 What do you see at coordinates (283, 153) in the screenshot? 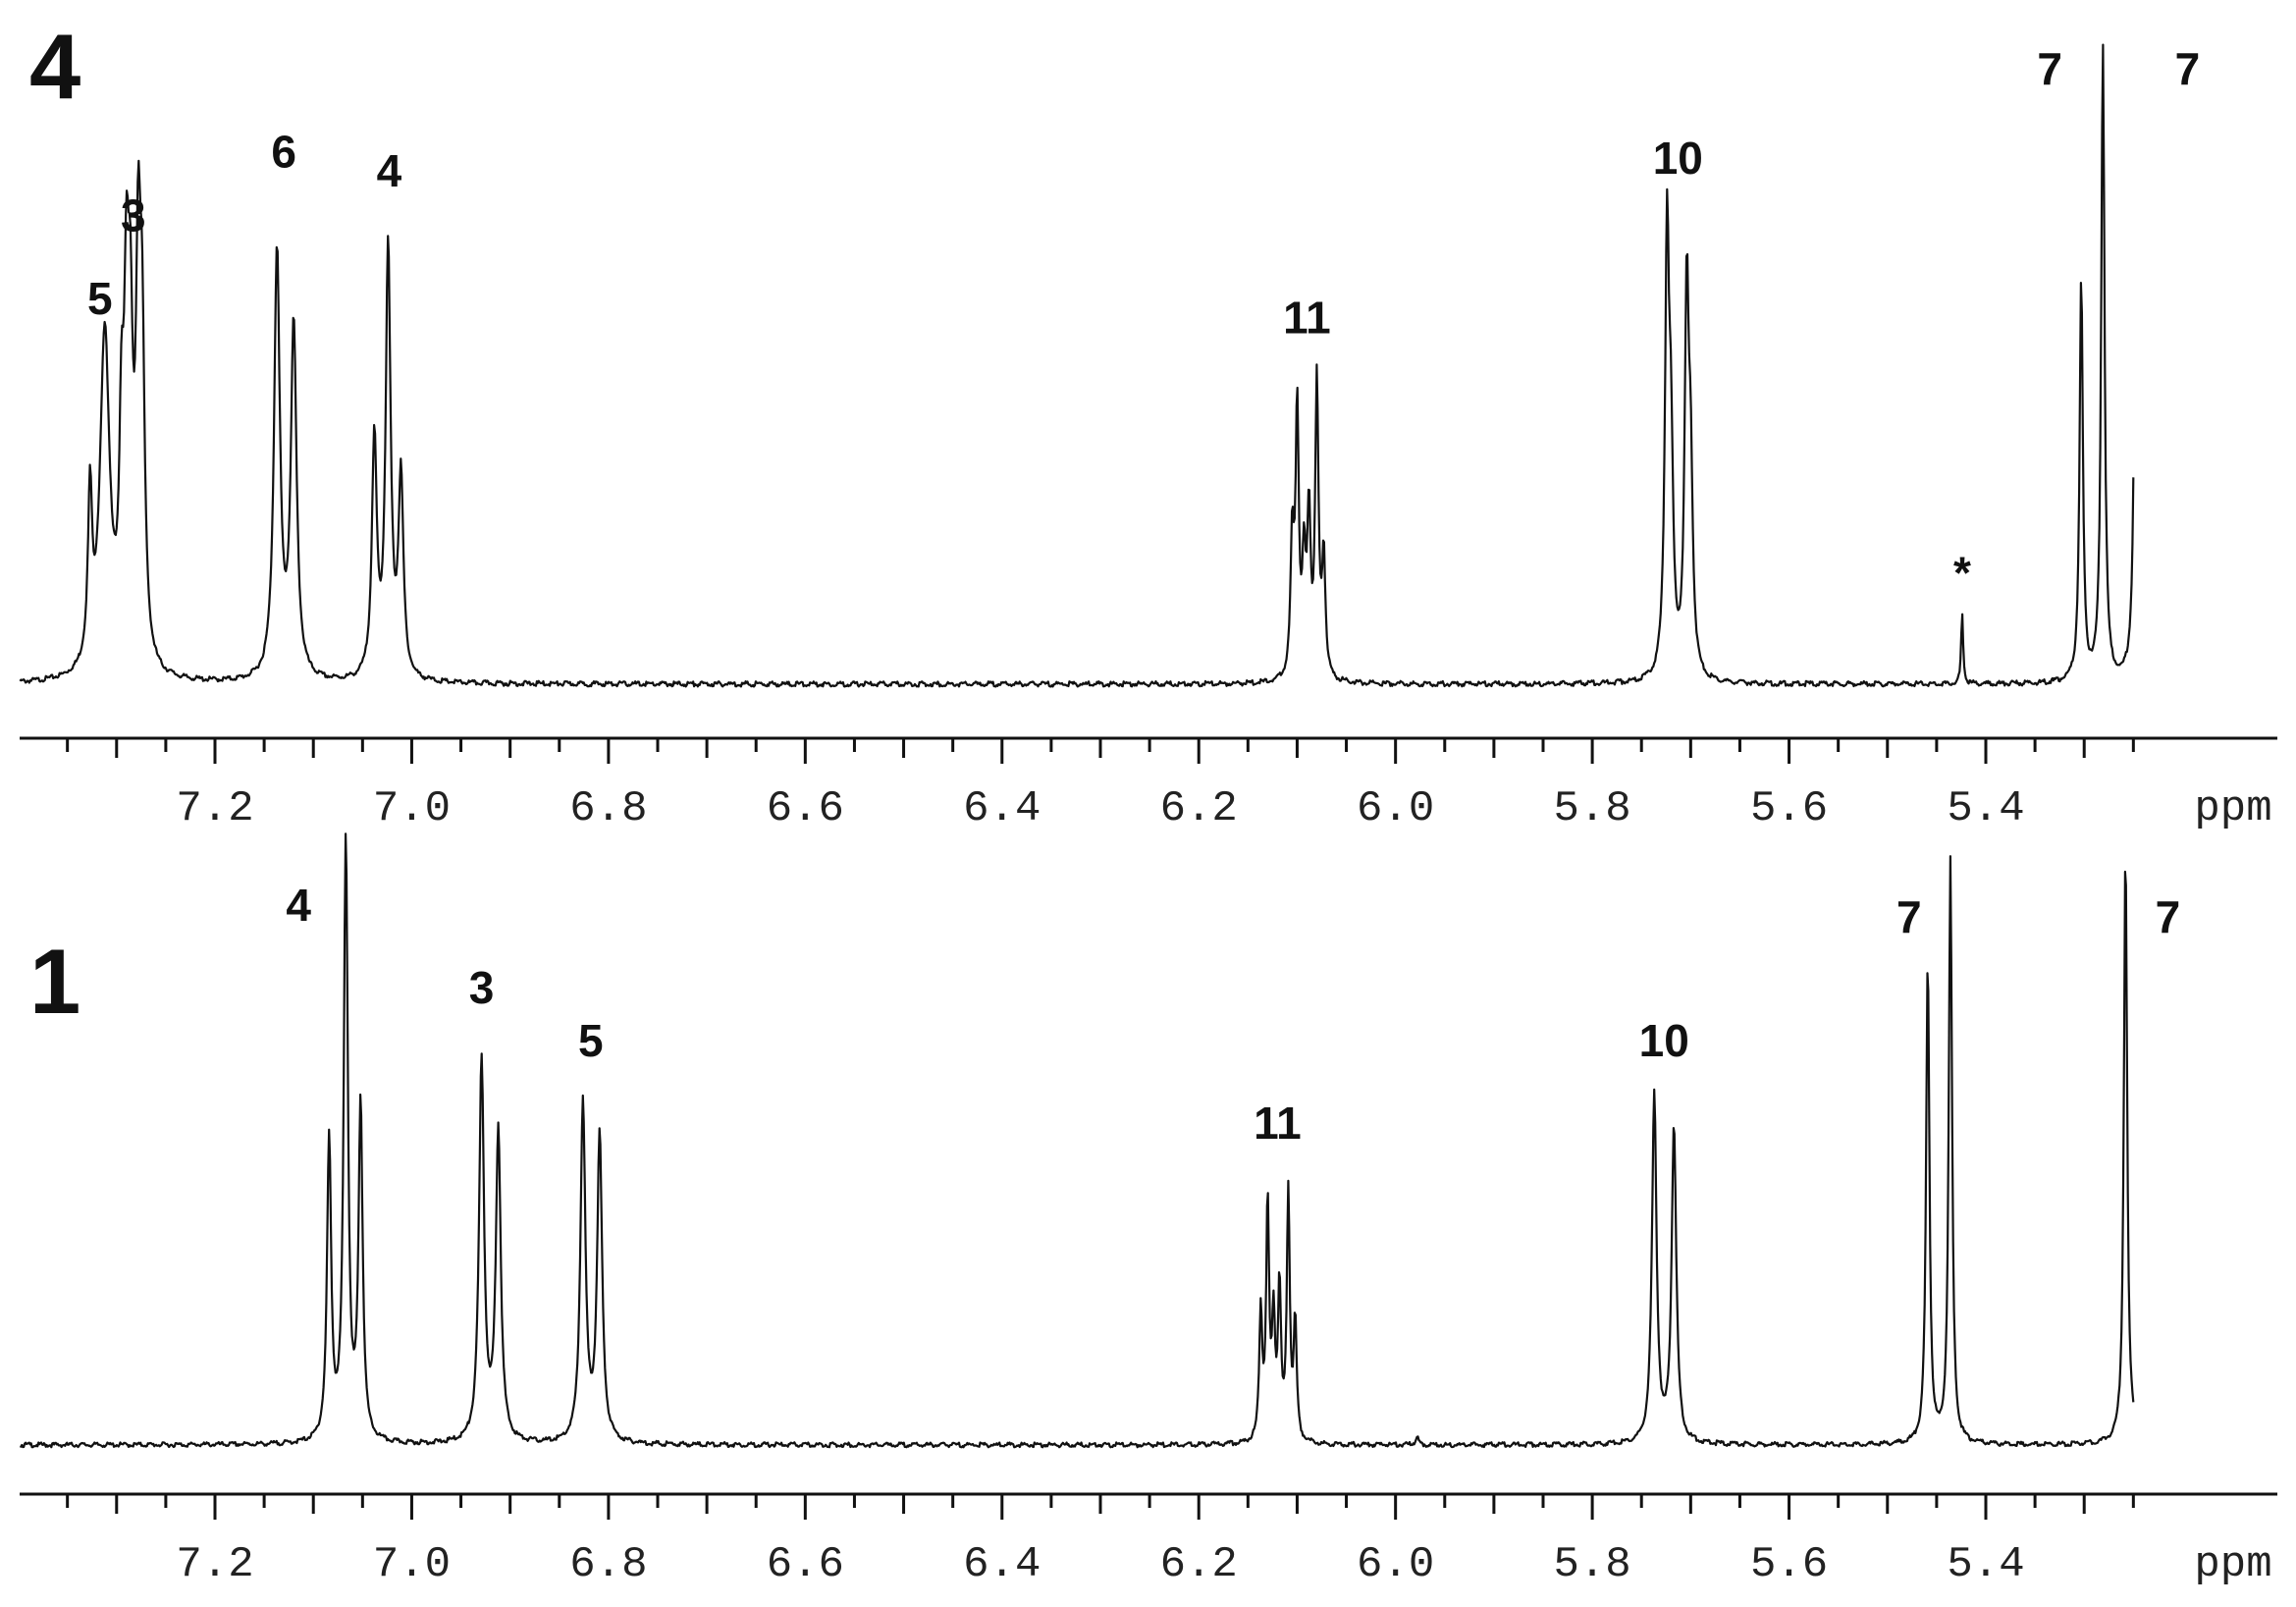
I see `peak-label: 6` at bounding box center [283, 153].